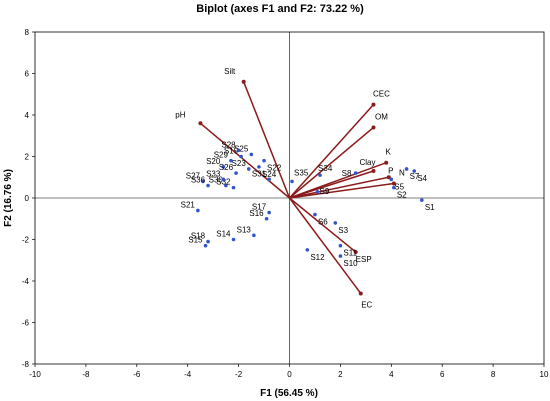 The height and width of the screenshot is (401, 550). Describe the element at coordinates (228, 144) in the screenshot. I see `observation-label: S28` at that location.